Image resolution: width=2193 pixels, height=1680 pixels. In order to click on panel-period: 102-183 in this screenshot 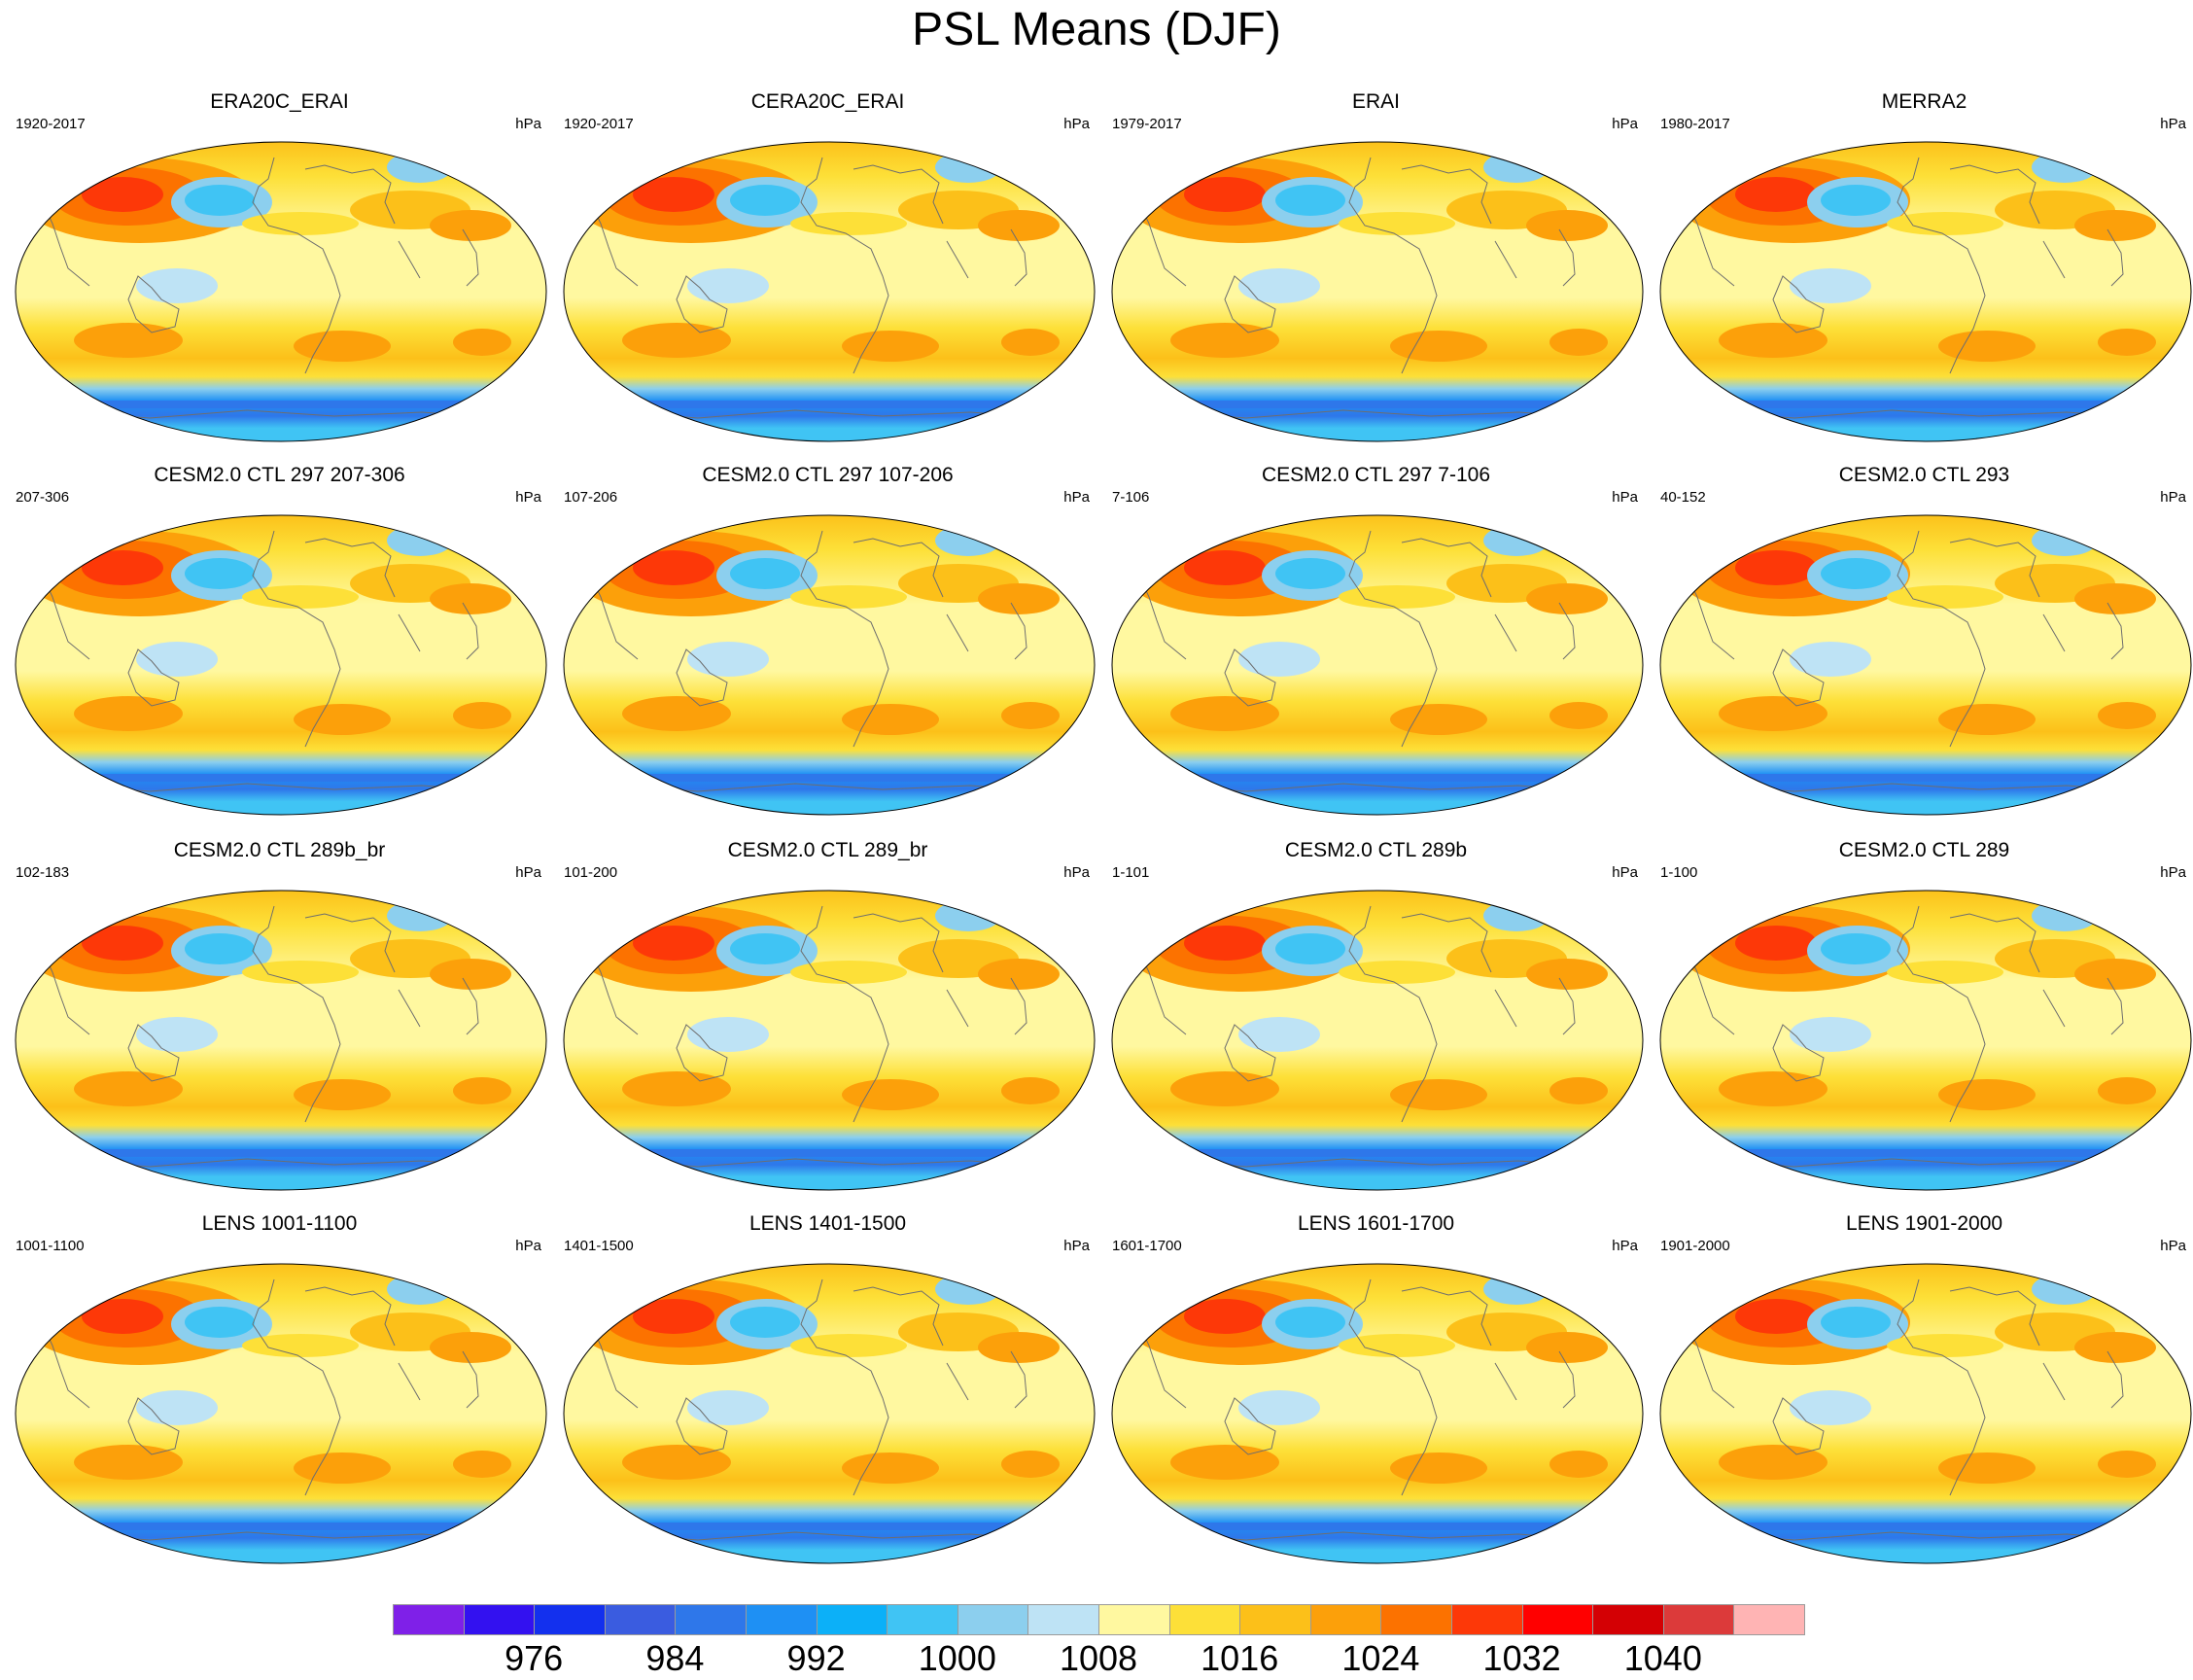, I will do `click(43, 872)`.